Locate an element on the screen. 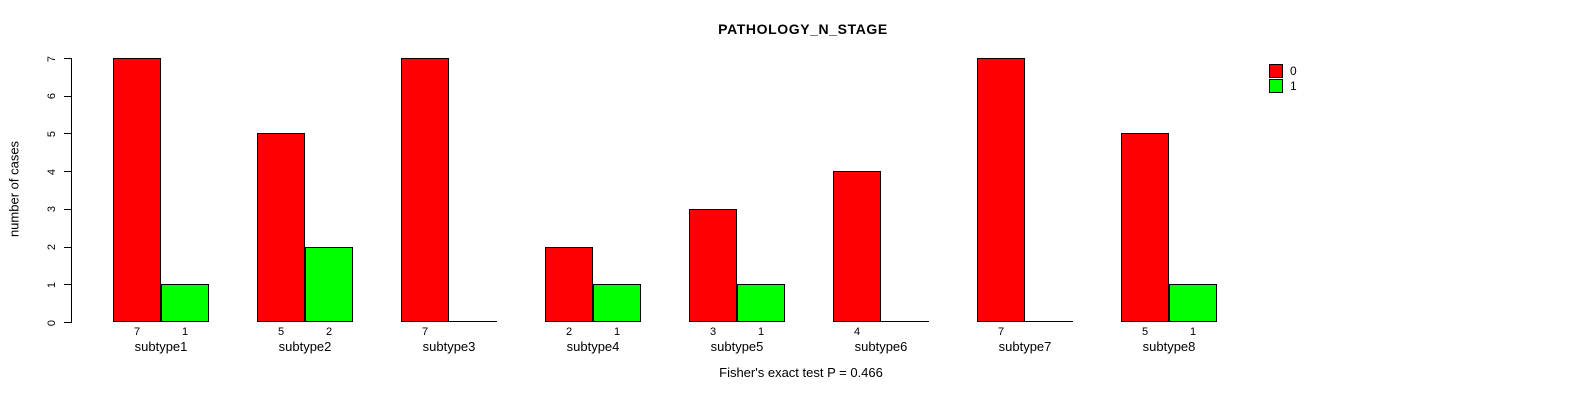 The width and height of the screenshot is (1590, 400). legend-label: 0 is located at coordinates (1293, 70).